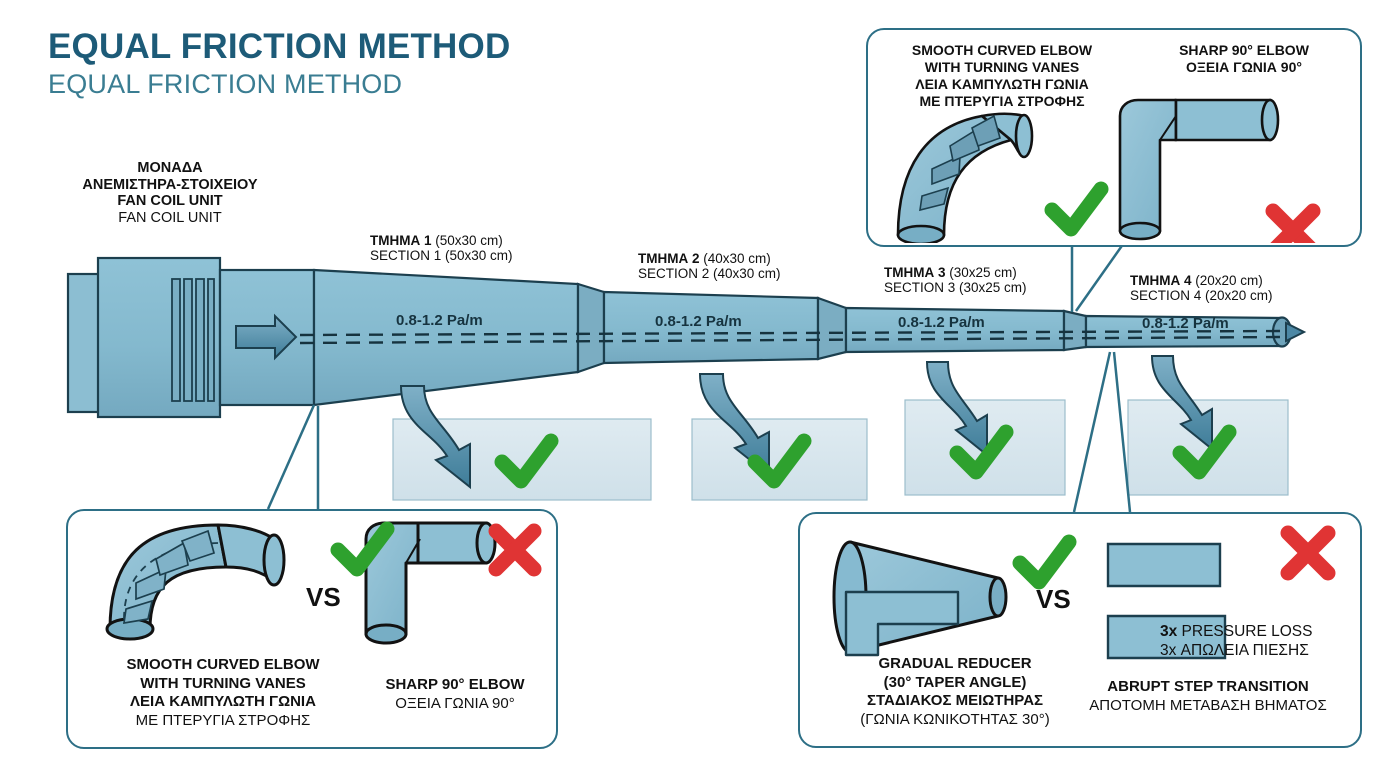 The height and width of the screenshot is (768, 1376). I want to click on abrupt-step-shape, so click(902, 623).